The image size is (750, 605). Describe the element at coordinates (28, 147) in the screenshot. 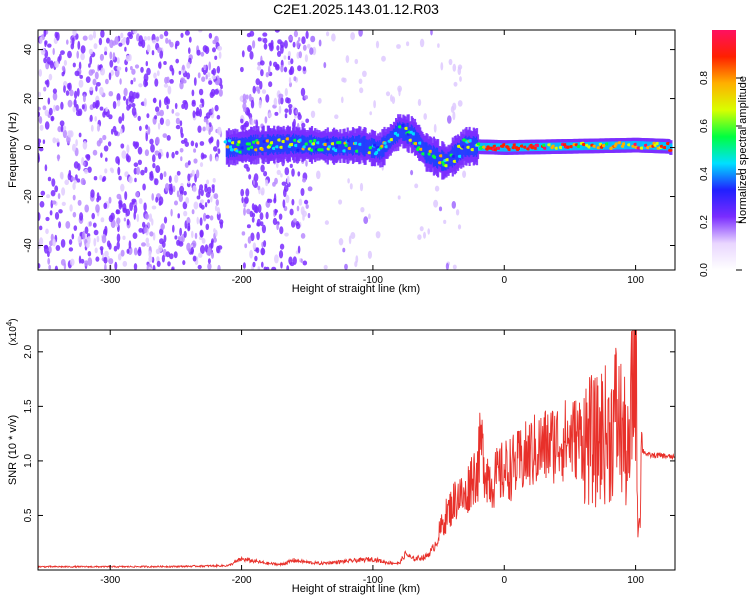

I see `spectrogram-y-tick-label: 0` at that location.